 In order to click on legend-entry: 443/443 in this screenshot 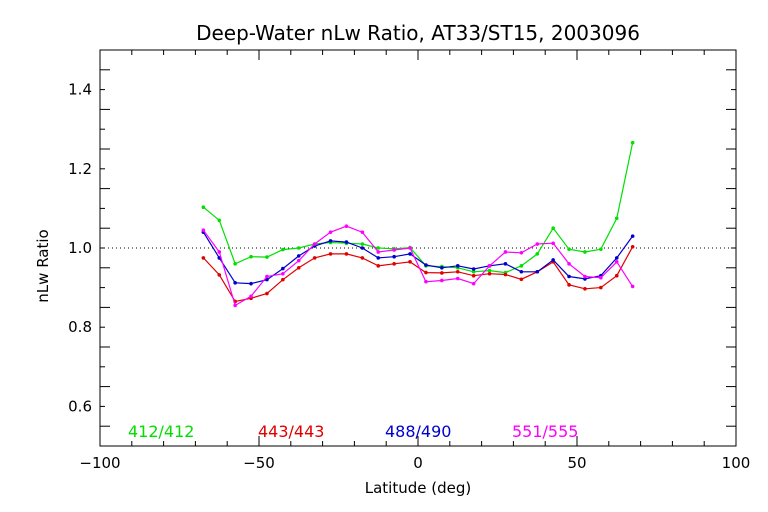, I will do `click(291, 431)`.